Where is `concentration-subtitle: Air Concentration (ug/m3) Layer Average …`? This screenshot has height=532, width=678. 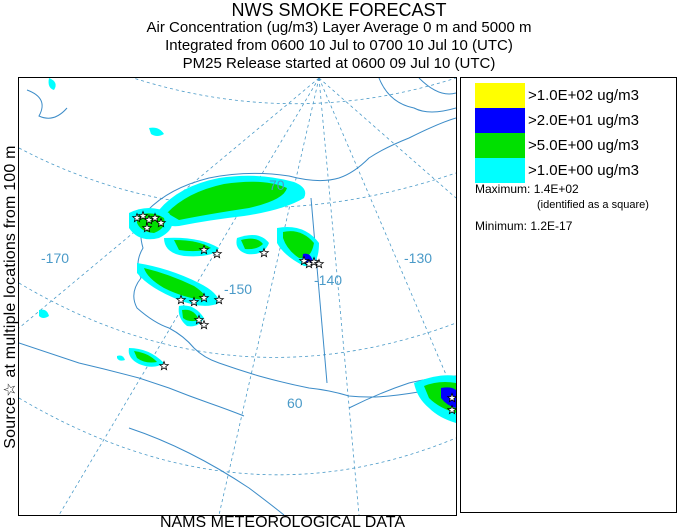 concentration-subtitle: Air Concentration (ug/m3) Layer Average … is located at coordinates (339, 27).